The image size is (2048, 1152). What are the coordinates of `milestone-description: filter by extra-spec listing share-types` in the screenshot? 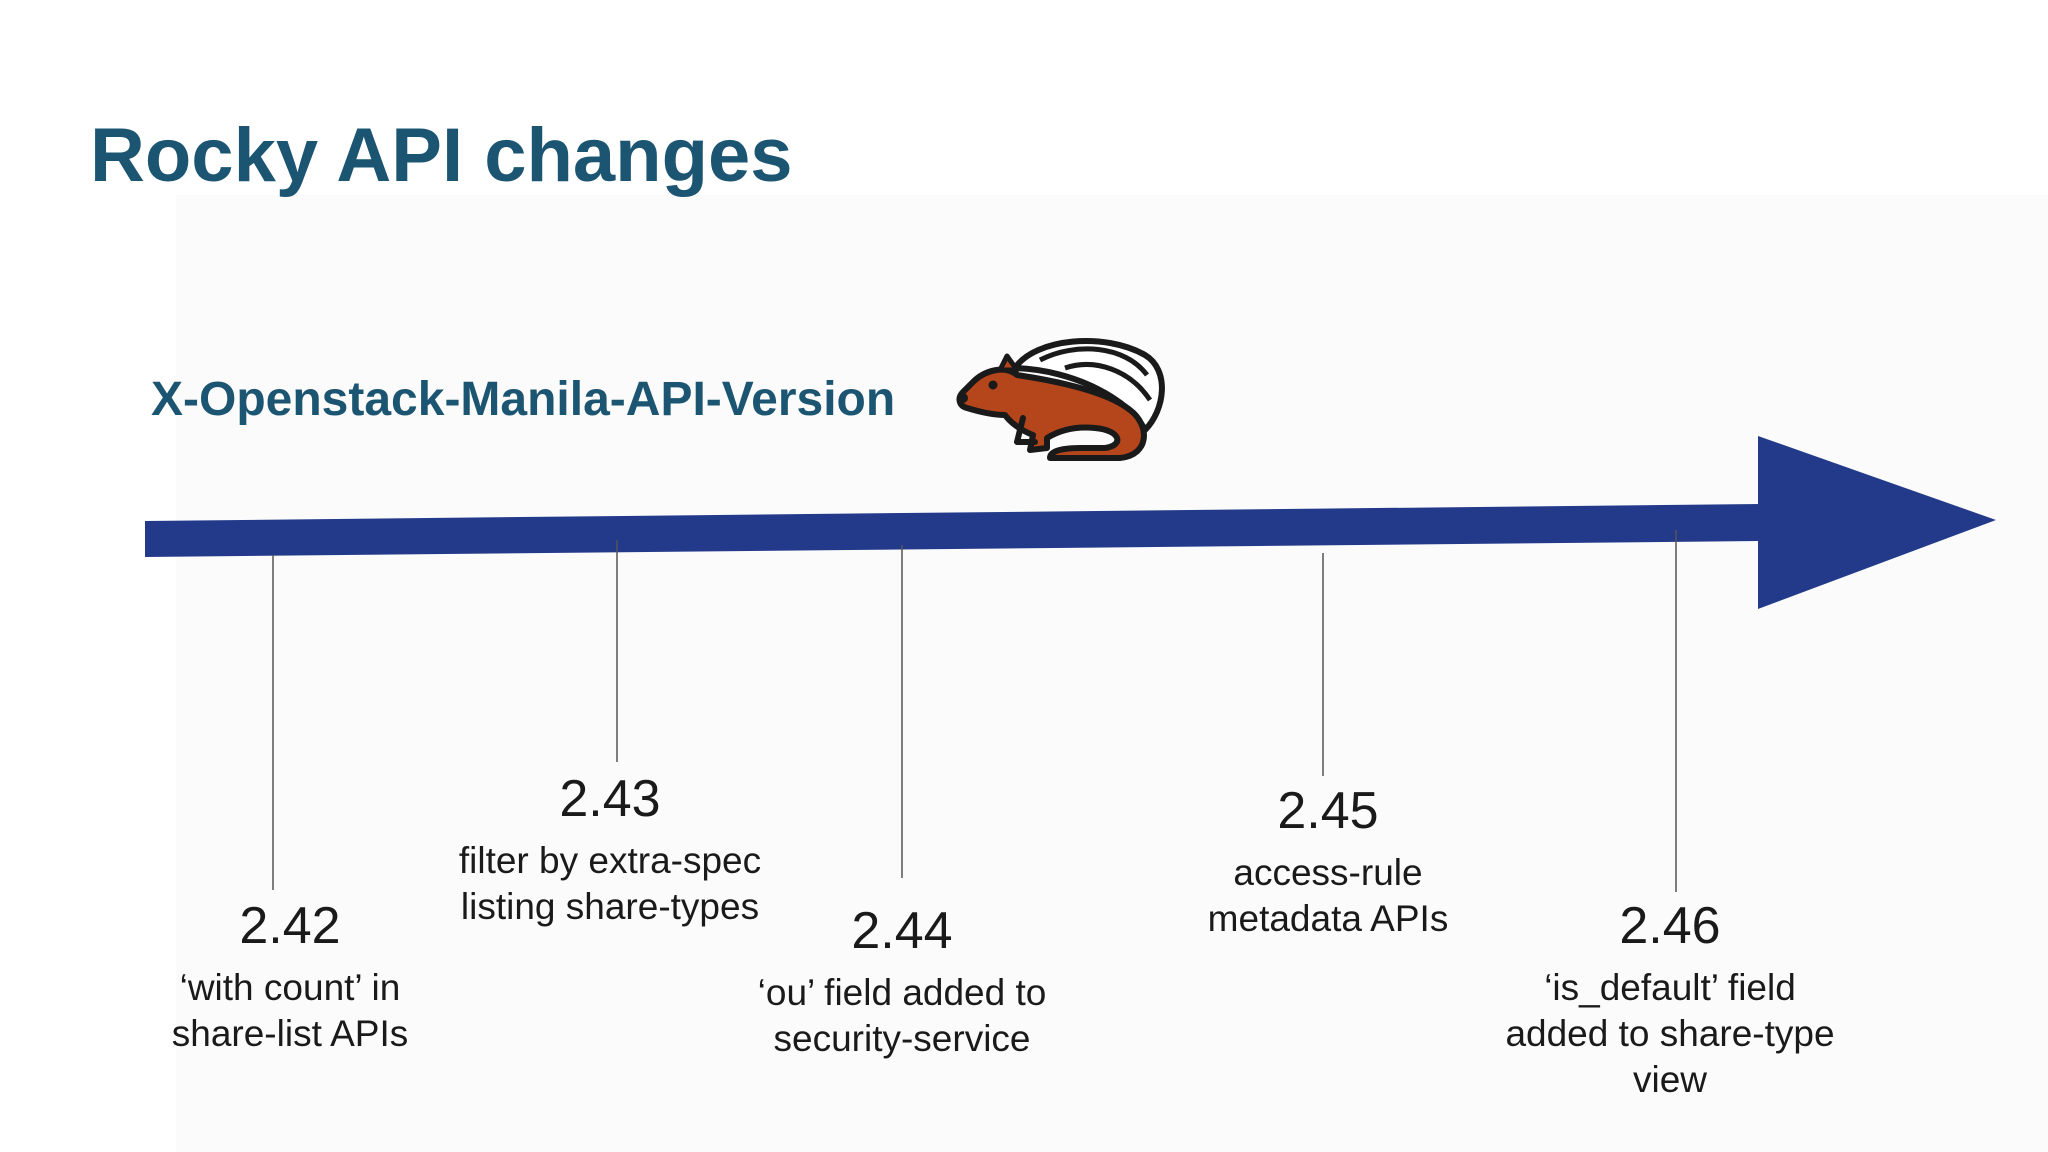 It's located at (610, 883).